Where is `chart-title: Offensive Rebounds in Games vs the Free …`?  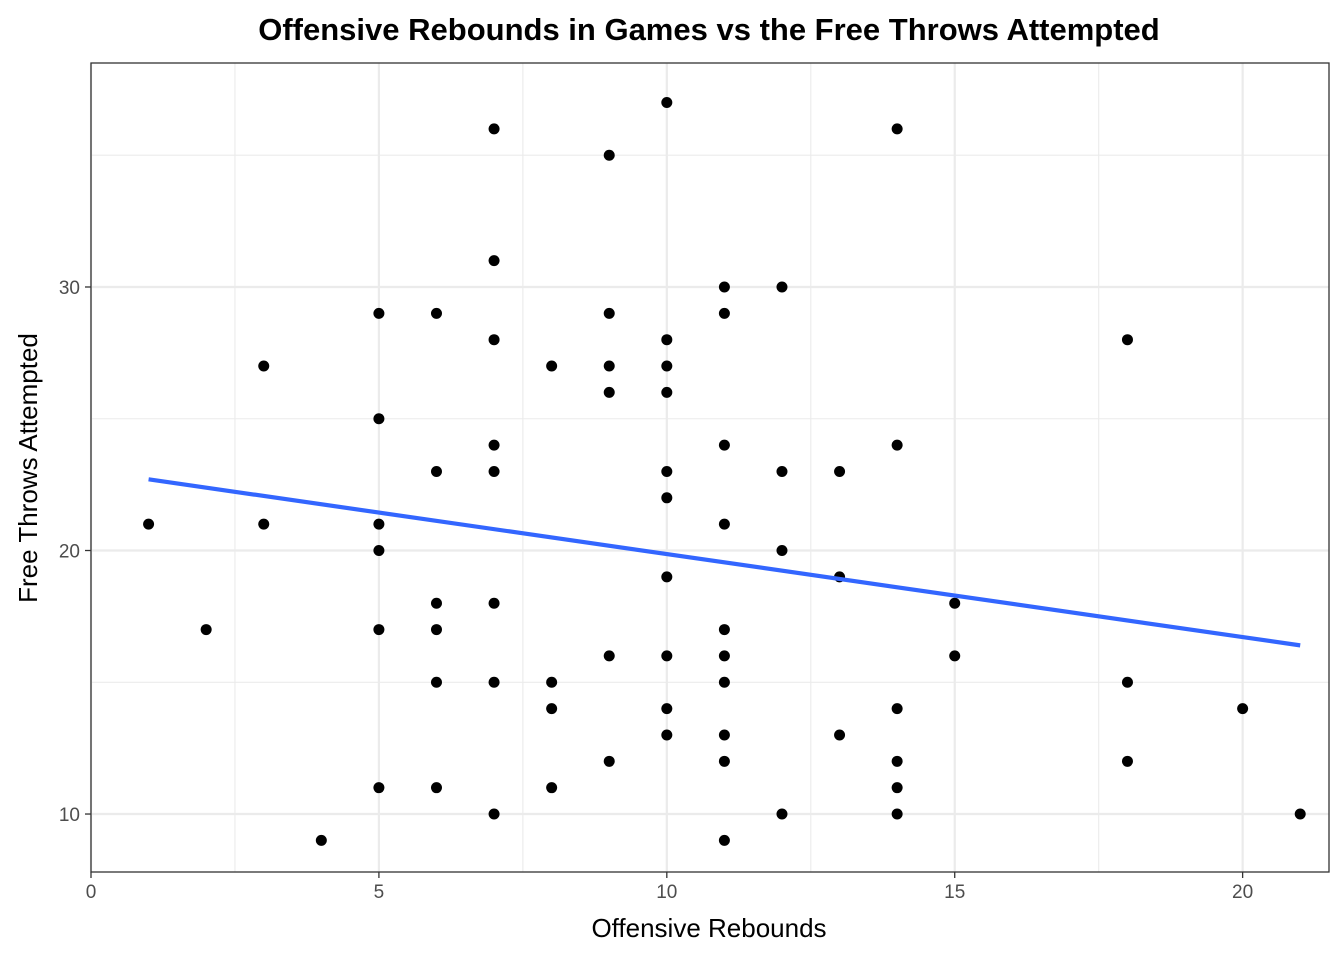
chart-title: Offensive Rebounds in Games vs the Free … is located at coordinates (708, 29).